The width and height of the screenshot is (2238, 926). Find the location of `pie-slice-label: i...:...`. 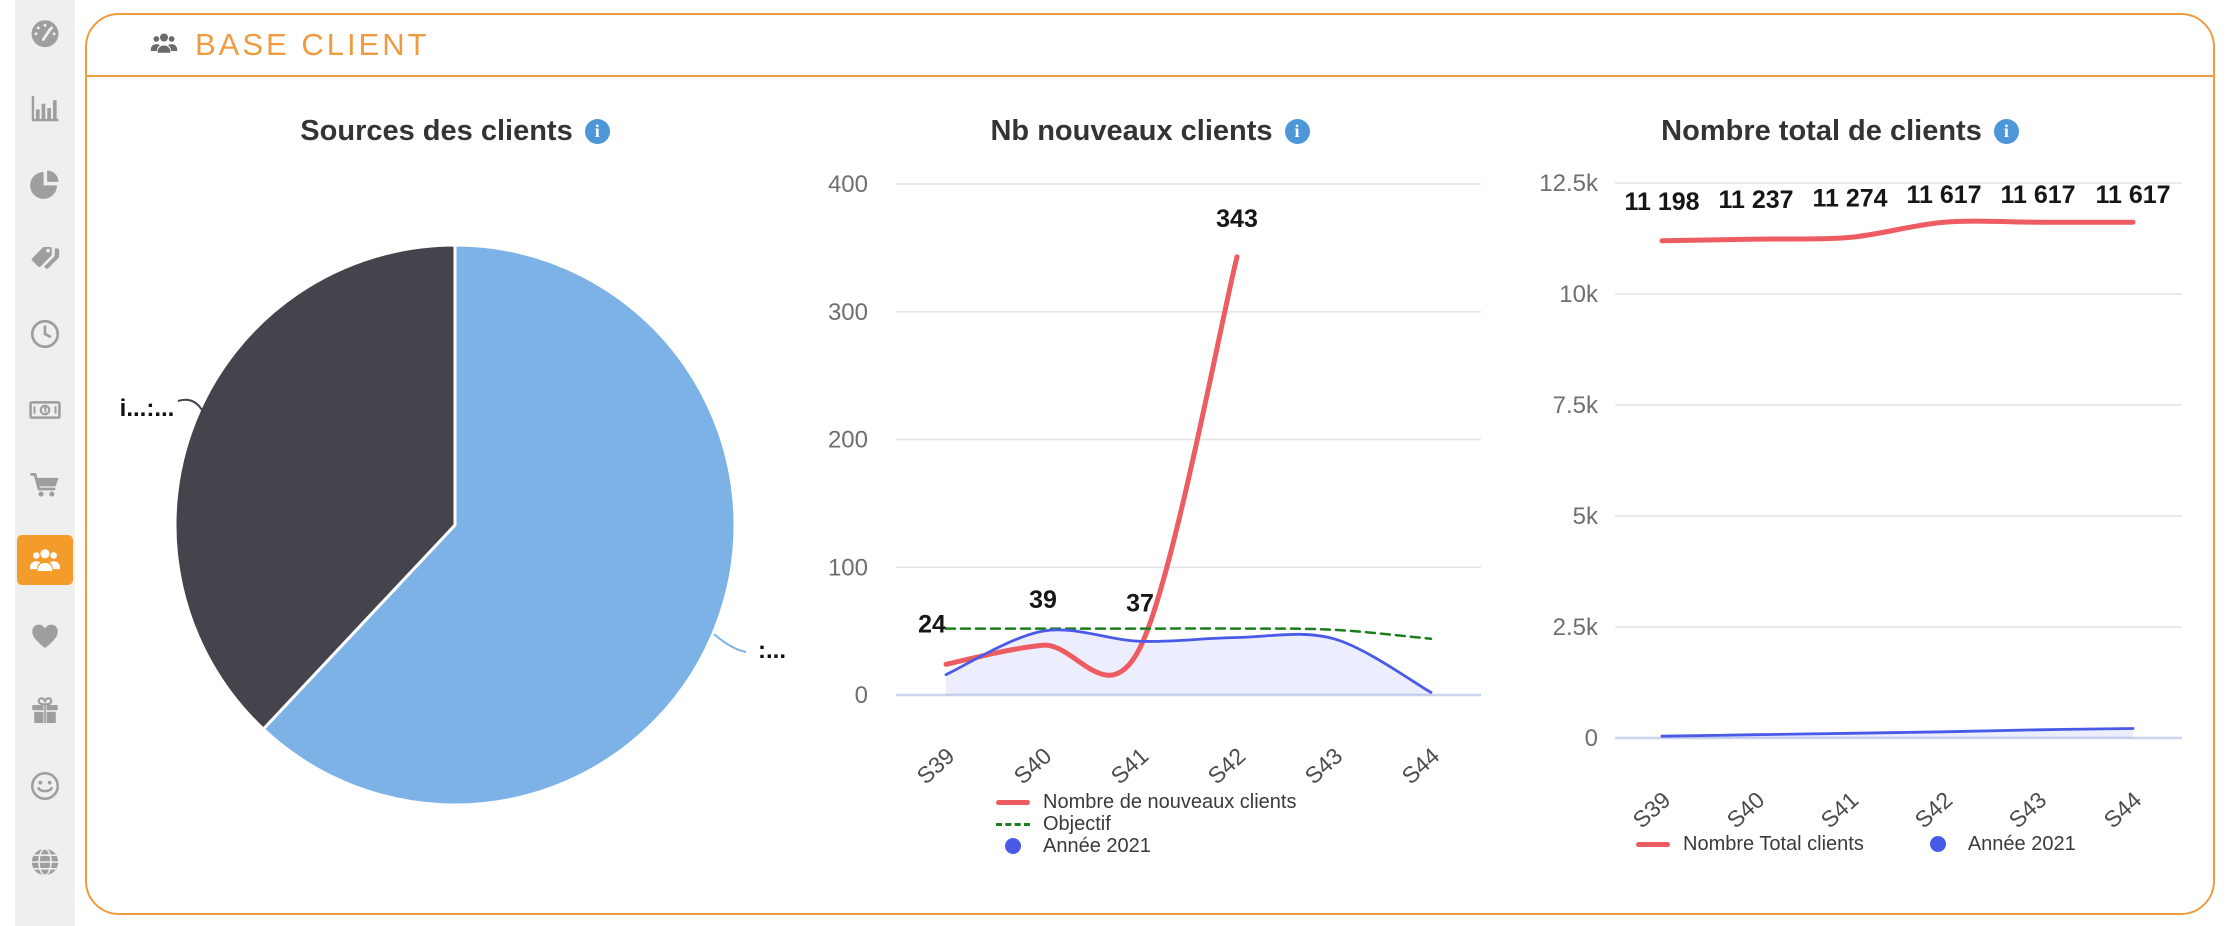

pie-slice-label: i...:... is located at coordinates (147, 408).